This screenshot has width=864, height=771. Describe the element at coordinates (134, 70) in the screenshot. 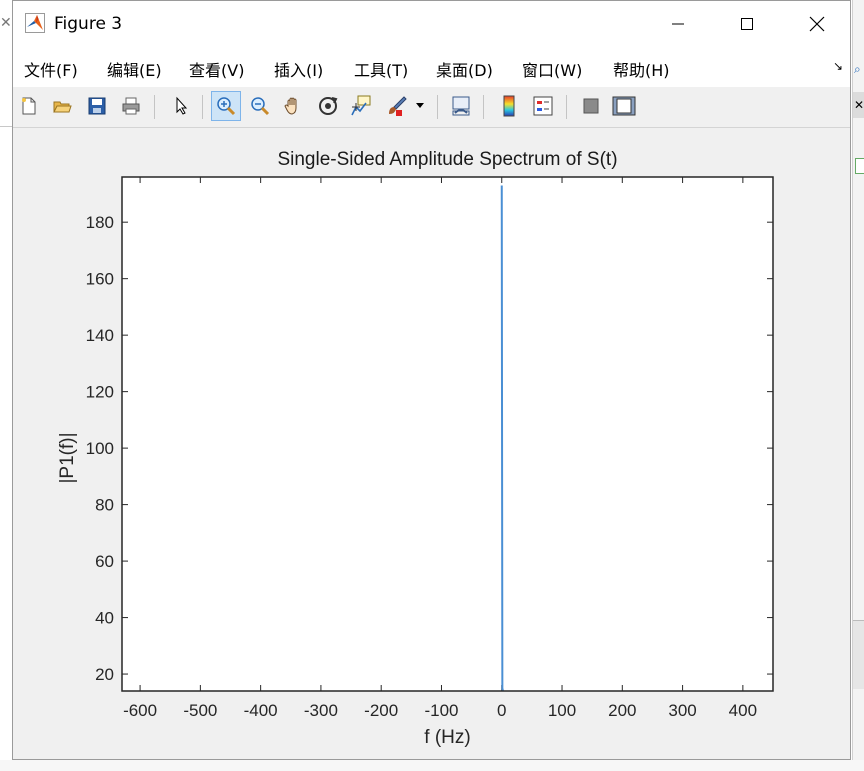

I see `menu-edit: 编辑(E)` at that location.